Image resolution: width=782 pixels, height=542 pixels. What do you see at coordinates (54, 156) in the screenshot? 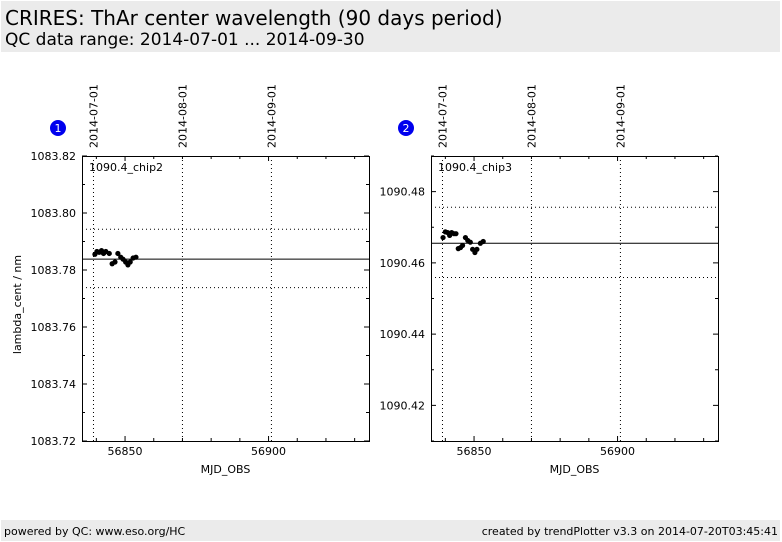
I see `y-tick-label: 1083.82` at bounding box center [54, 156].